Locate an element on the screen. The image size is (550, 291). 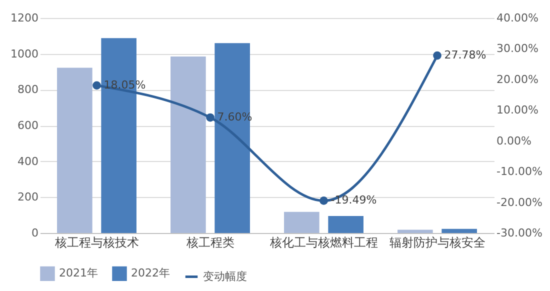
y2-tick-label: 40.00% is located at coordinates (517, 18).